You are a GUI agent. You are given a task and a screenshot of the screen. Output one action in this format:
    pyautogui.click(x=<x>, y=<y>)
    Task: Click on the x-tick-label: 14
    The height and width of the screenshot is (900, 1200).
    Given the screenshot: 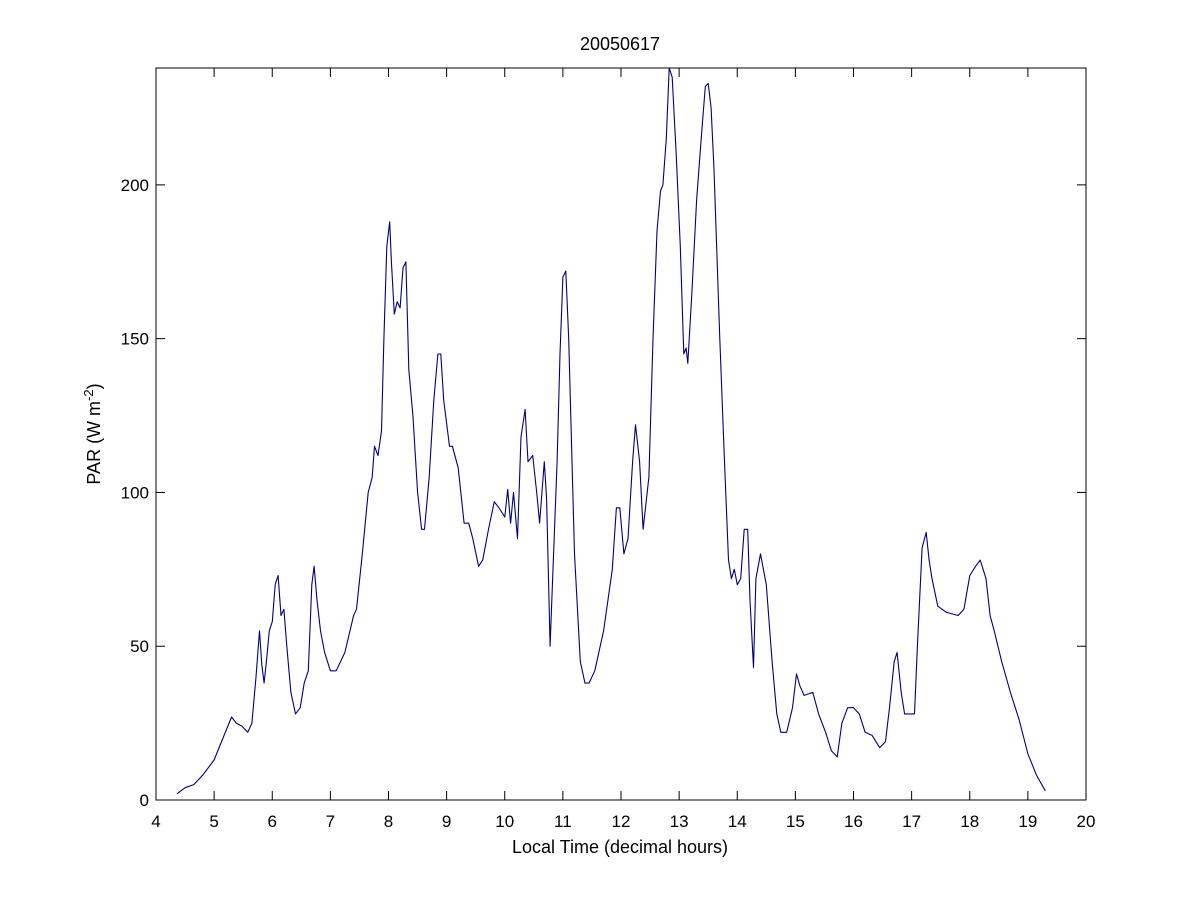 What is the action you would take?
    pyautogui.click(x=737, y=821)
    